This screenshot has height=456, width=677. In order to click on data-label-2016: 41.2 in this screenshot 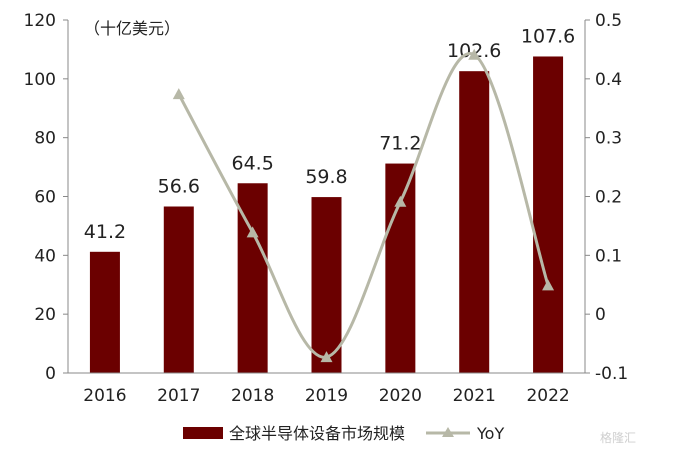, I will do `click(105, 232)`.